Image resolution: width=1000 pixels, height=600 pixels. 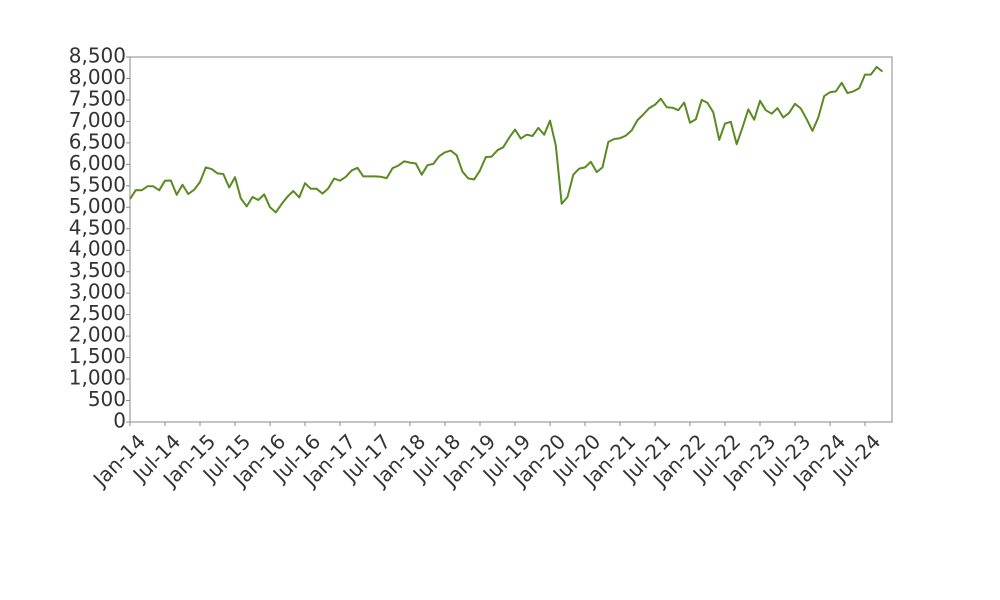 I want to click on y-tick-label: 4,500, so click(x=97, y=227).